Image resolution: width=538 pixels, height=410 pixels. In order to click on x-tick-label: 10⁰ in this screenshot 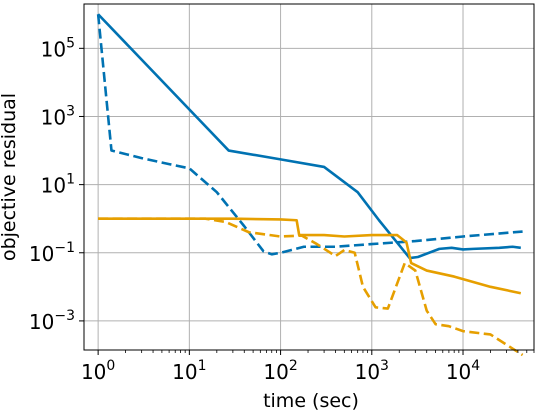, I will do `click(98, 371)`.